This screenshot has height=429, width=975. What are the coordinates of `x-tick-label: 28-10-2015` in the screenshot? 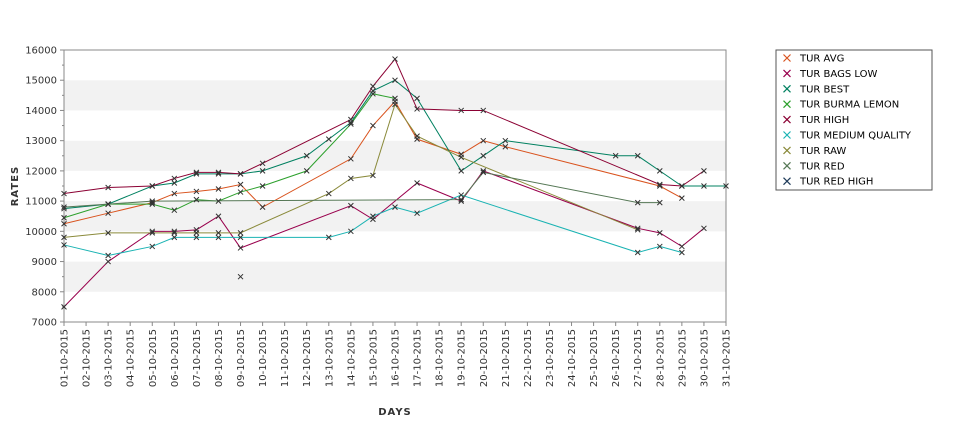 It's located at (660, 358).